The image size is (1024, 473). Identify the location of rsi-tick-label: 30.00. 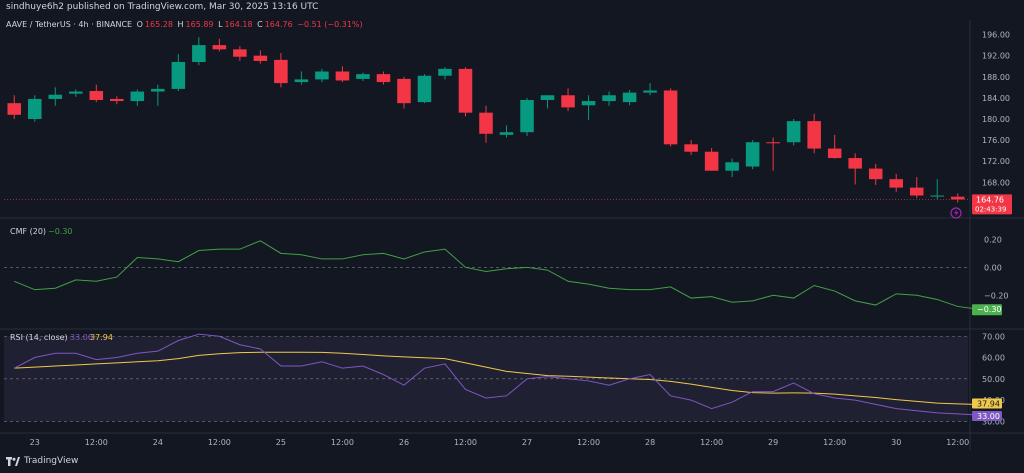
(993, 421).